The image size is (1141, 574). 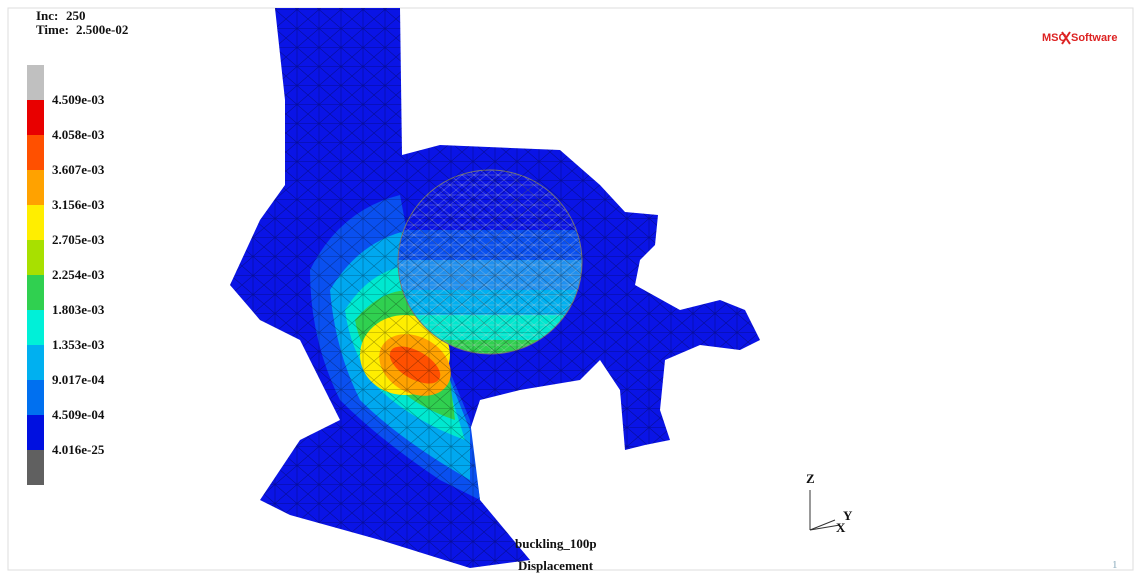 What do you see at coordinates (78, 134) in the screenshot?
I see `legend-label: 4.058e-03` at bounding box center [78, 134].